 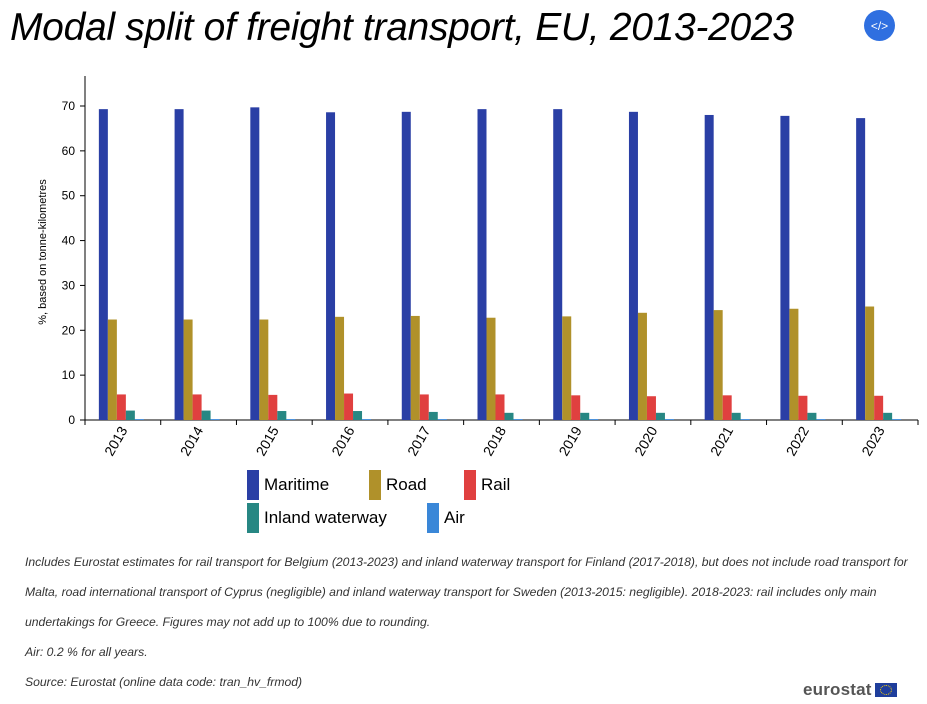 What do you see at coordinates (558, 264) in the screenshot?
I see `bar-maritime-2019` at bounding box center [558, 264].